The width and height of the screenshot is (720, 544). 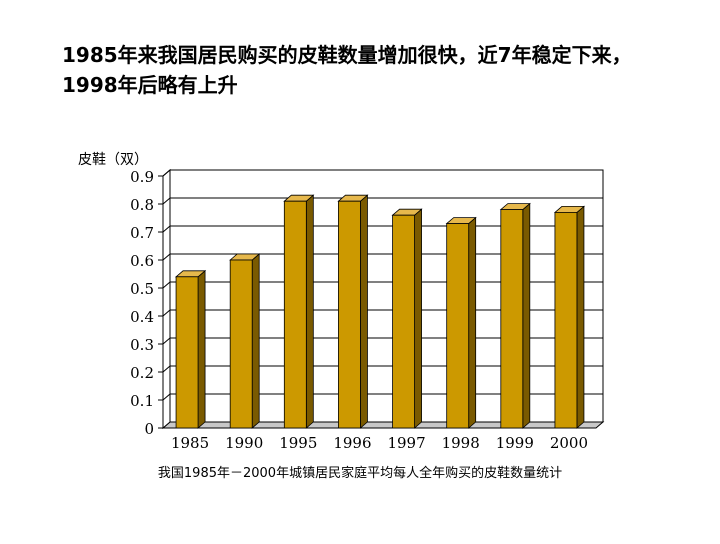 I want to click on slide-title: 1985年来我国居民购买的皮鞋数量增加很快，近7年稳定下来，1998年后略有上升, so click(x=347, y=70).